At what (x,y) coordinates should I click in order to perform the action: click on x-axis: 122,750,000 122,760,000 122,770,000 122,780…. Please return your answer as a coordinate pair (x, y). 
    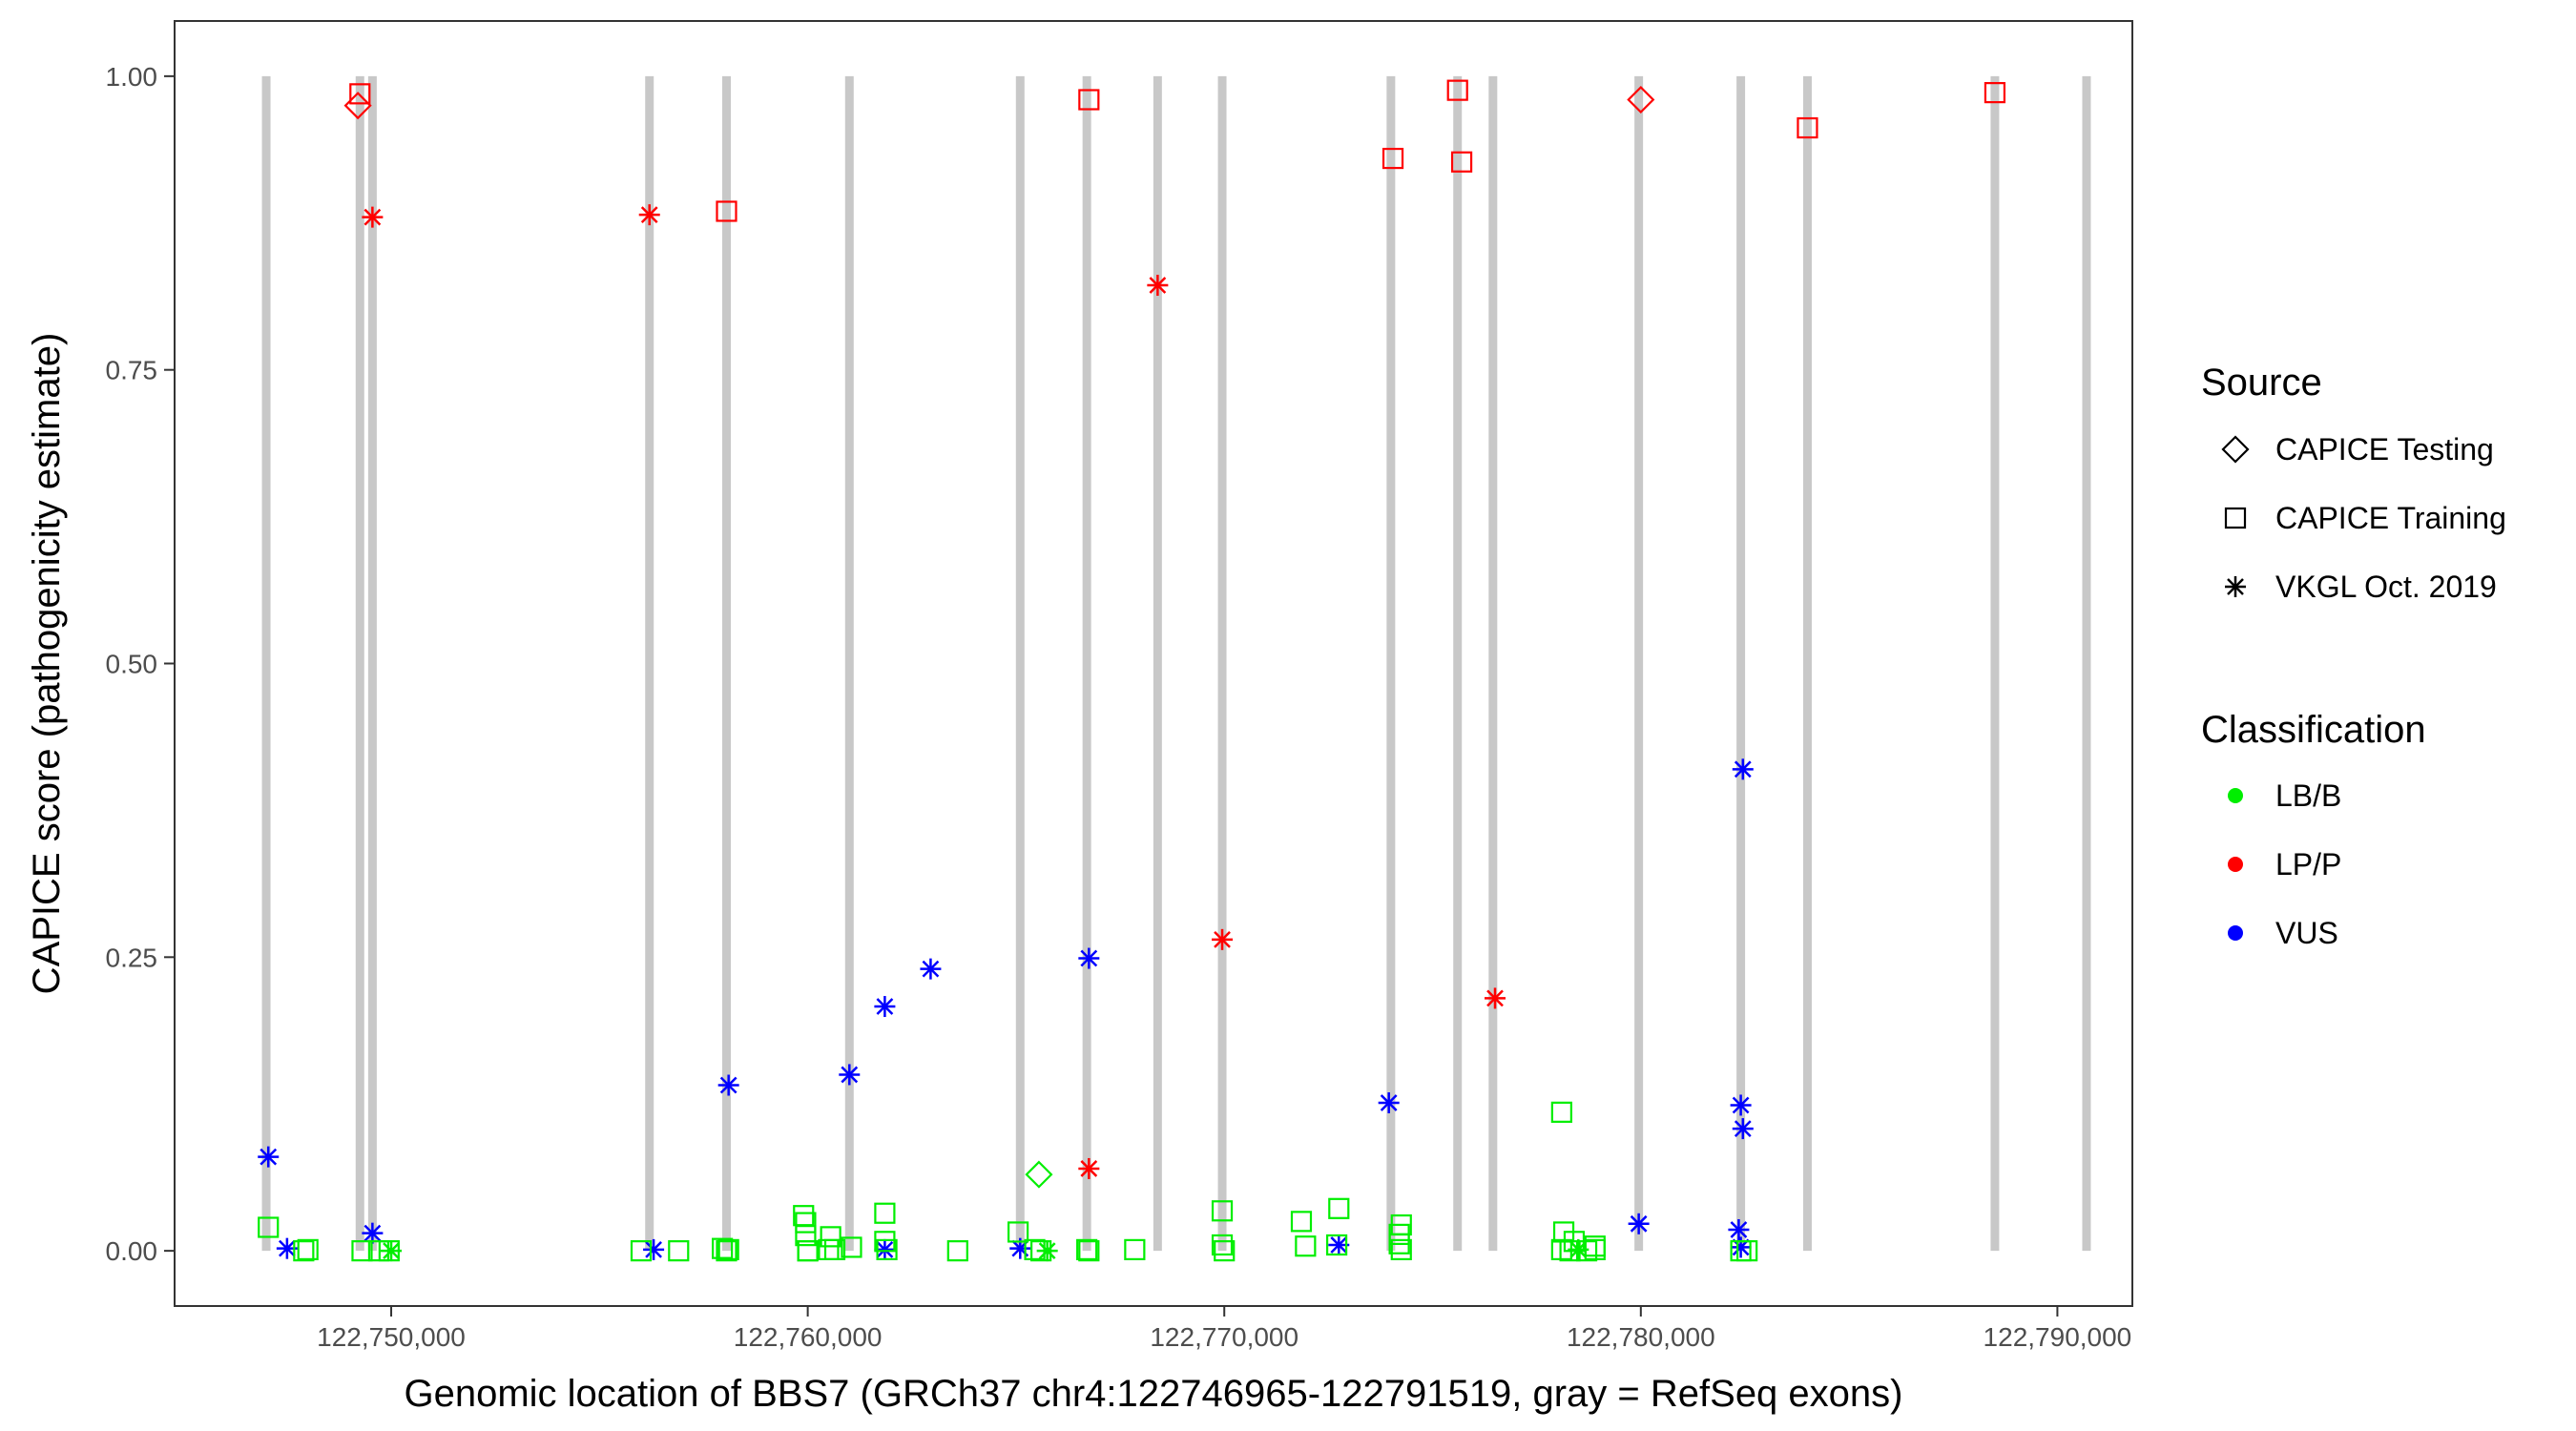
    Looking at the image, I should click on (1224, 1329).